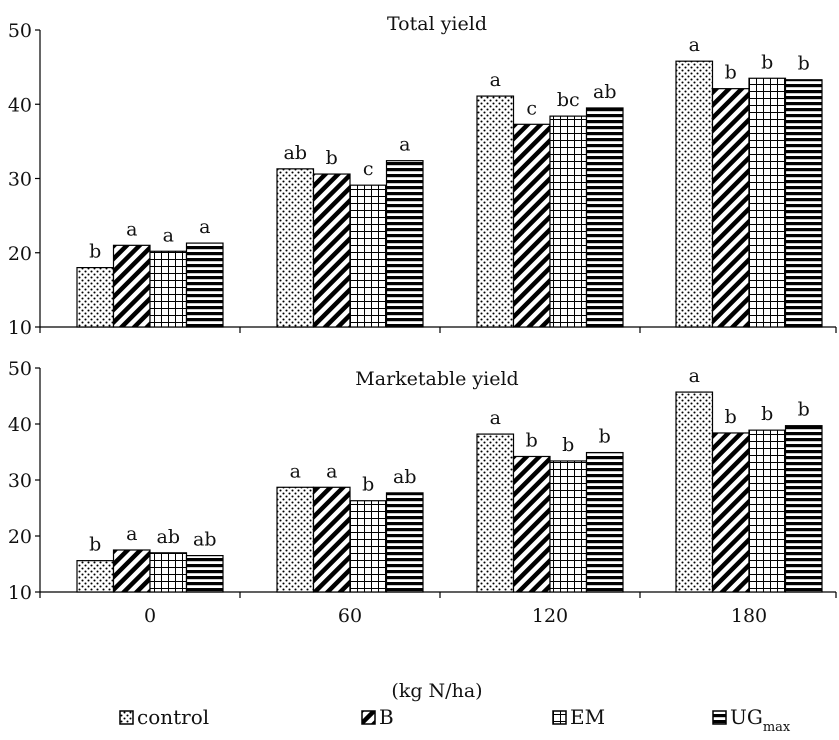 This screenshot has width=839, height=740. I want to click on legend-label: EM, so click(587, 717).